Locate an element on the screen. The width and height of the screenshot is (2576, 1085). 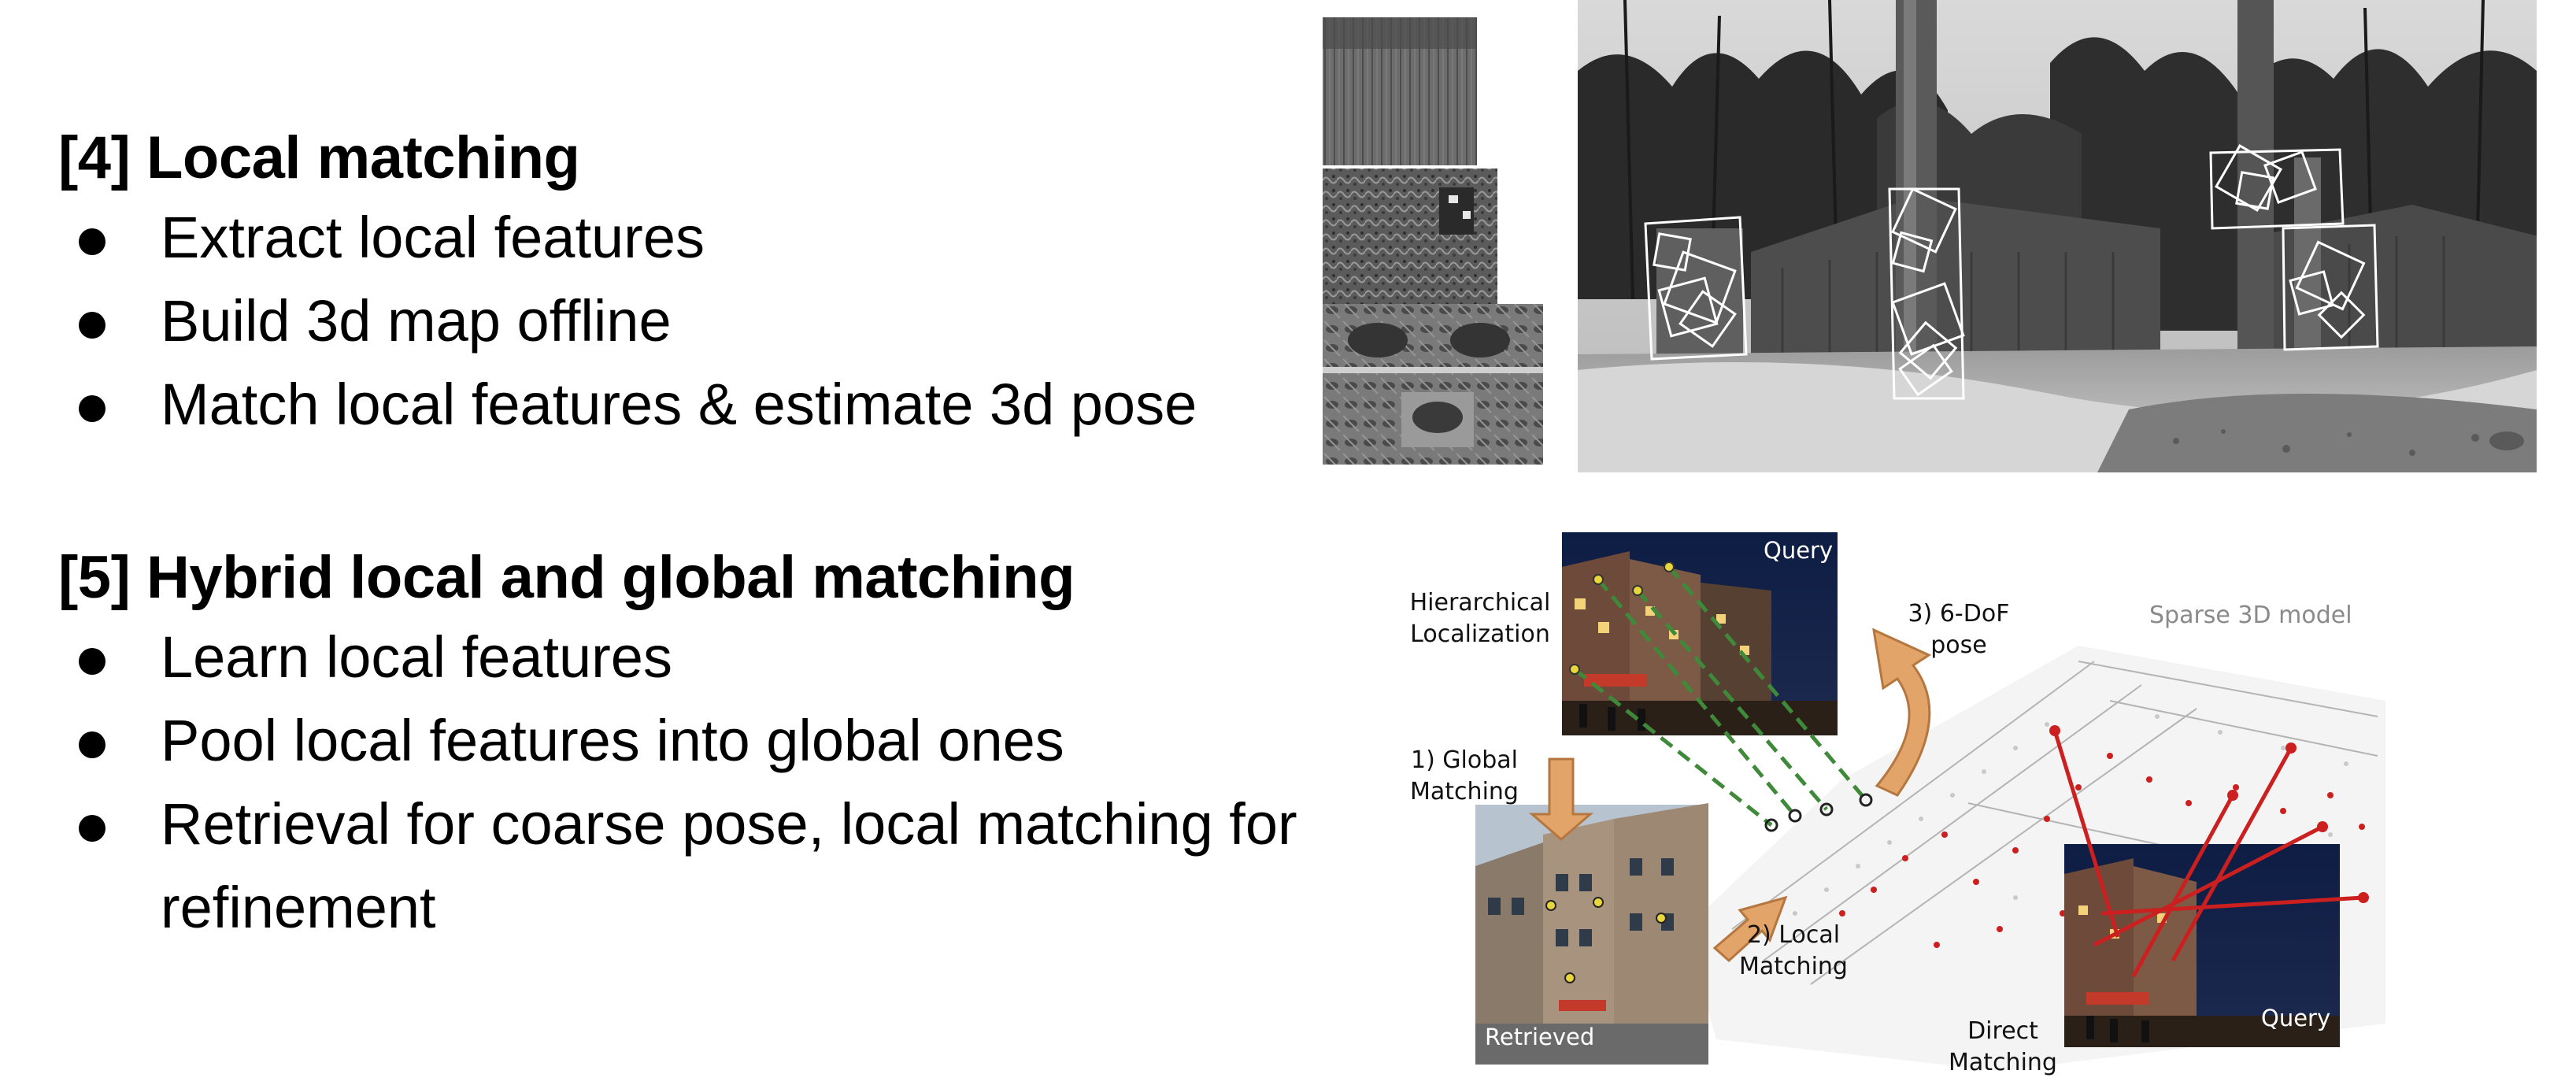
list-item: Extract local features is located at coordinates (707, 238).